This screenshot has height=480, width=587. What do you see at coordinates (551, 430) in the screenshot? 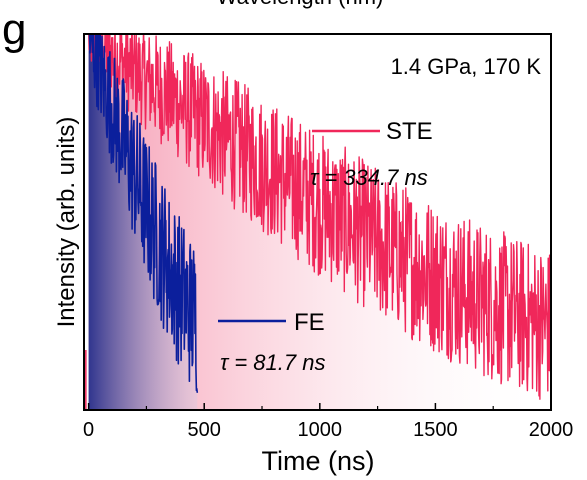
I see `x-tick-label: 2000` at bounding box center [551, 430].